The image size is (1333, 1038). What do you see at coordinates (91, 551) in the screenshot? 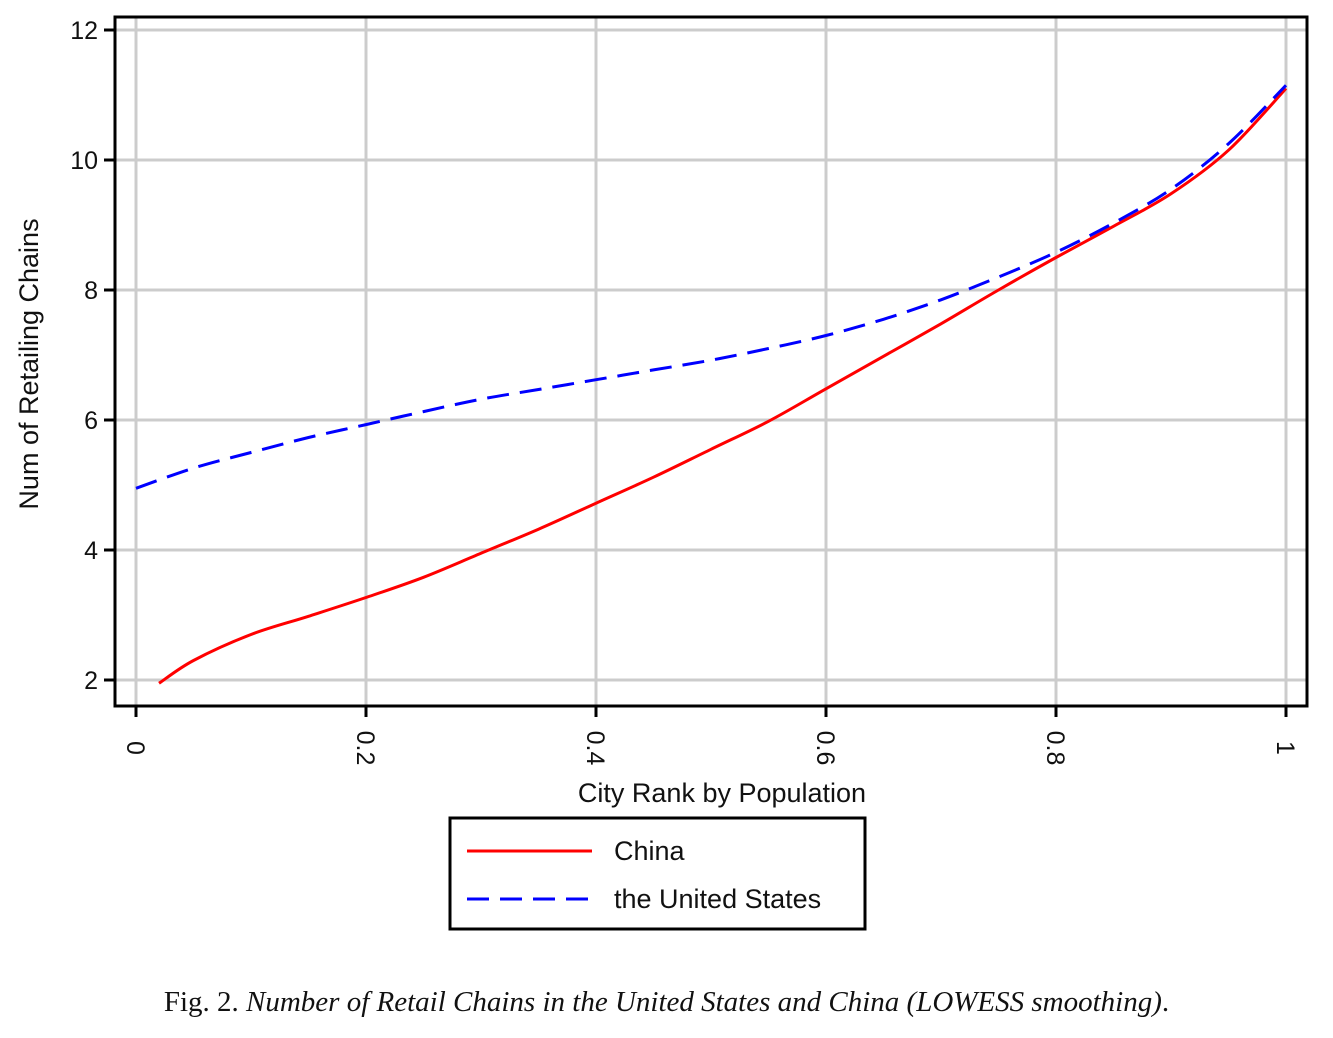
I see `y-tick-label: 4` at bounding box center [91, 551].